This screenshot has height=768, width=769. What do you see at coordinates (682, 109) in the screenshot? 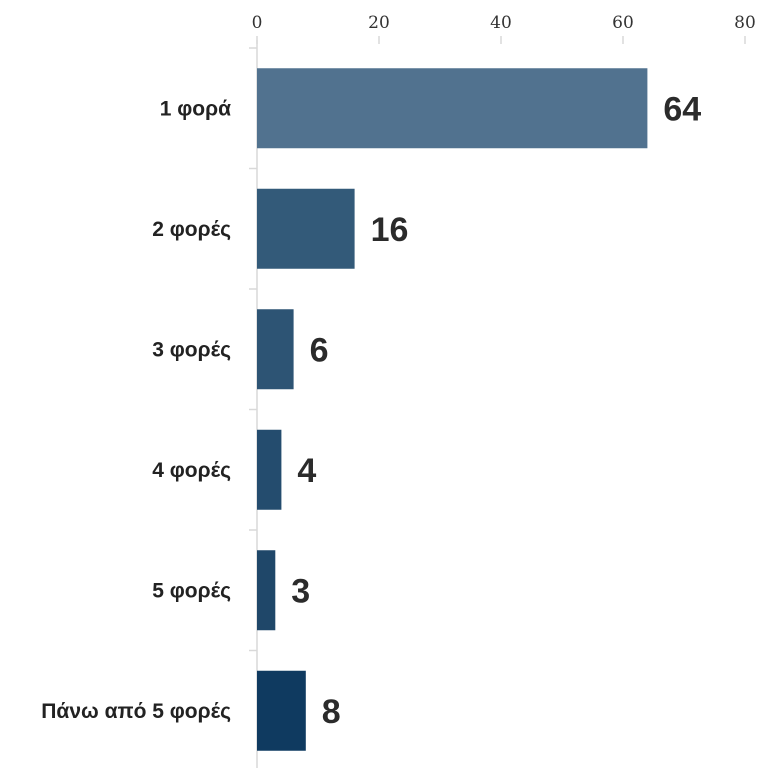
I see `data-label: 64` at bounding box center [682, 109].